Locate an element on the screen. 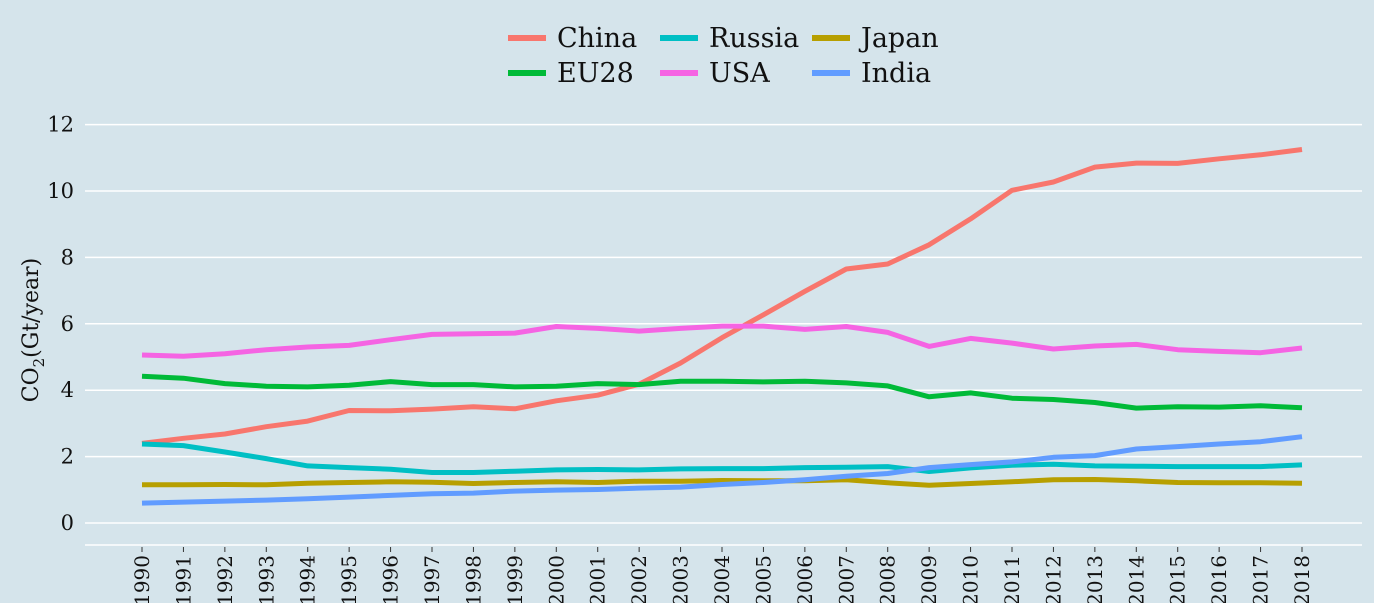 The width and height of the screenshot is (1374, 603). series-line-usa is located at coordinates (722, 341).